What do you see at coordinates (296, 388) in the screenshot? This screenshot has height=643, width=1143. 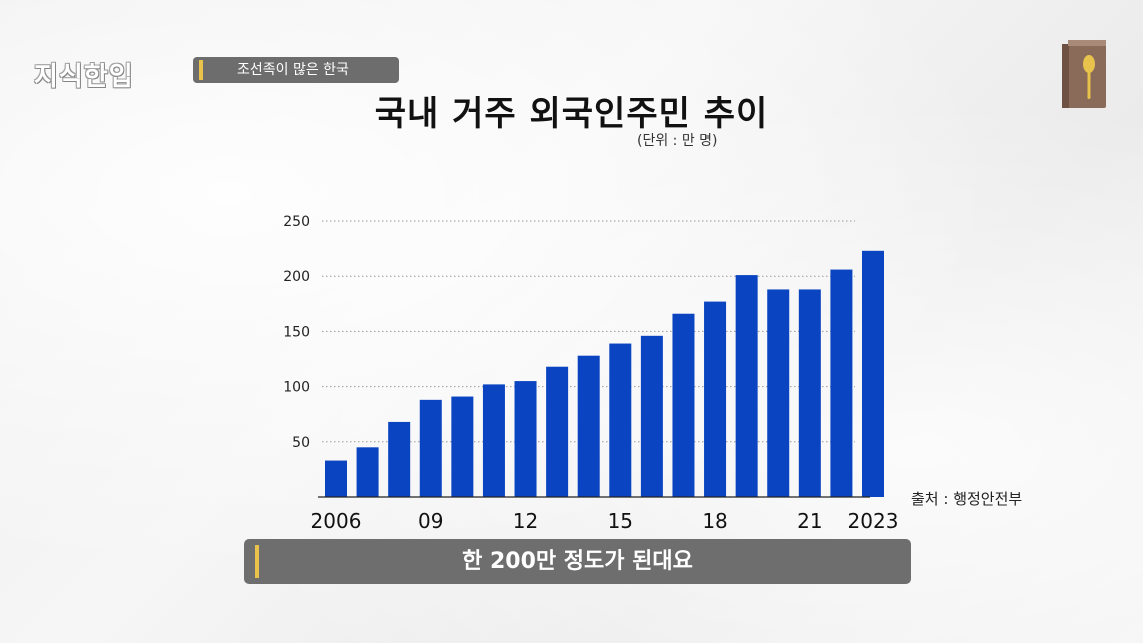 I see `y-tick-label: 100` at bounding box center [296, 388].